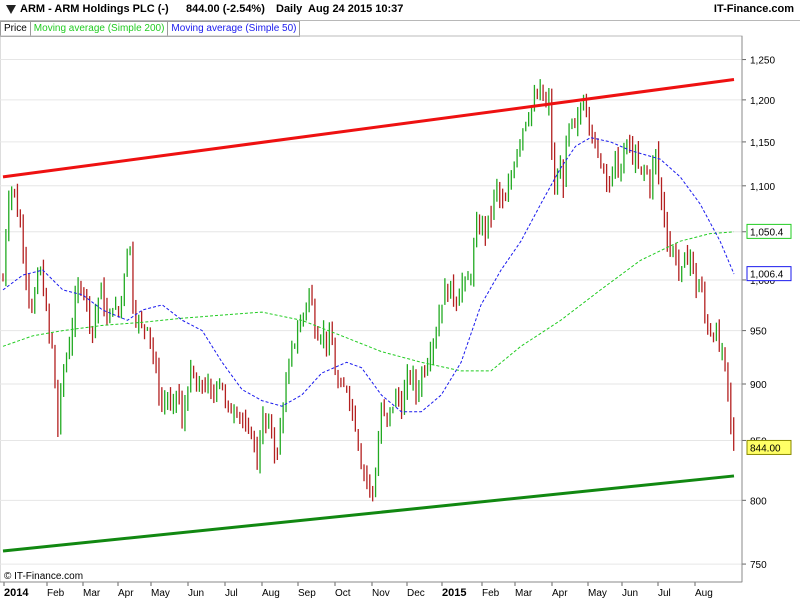 The height and width of the screenshot is (600, 800). Describe the element at coordinates (16, 593) in the screenshot. I see `x-tick-label: 2014` at that location.